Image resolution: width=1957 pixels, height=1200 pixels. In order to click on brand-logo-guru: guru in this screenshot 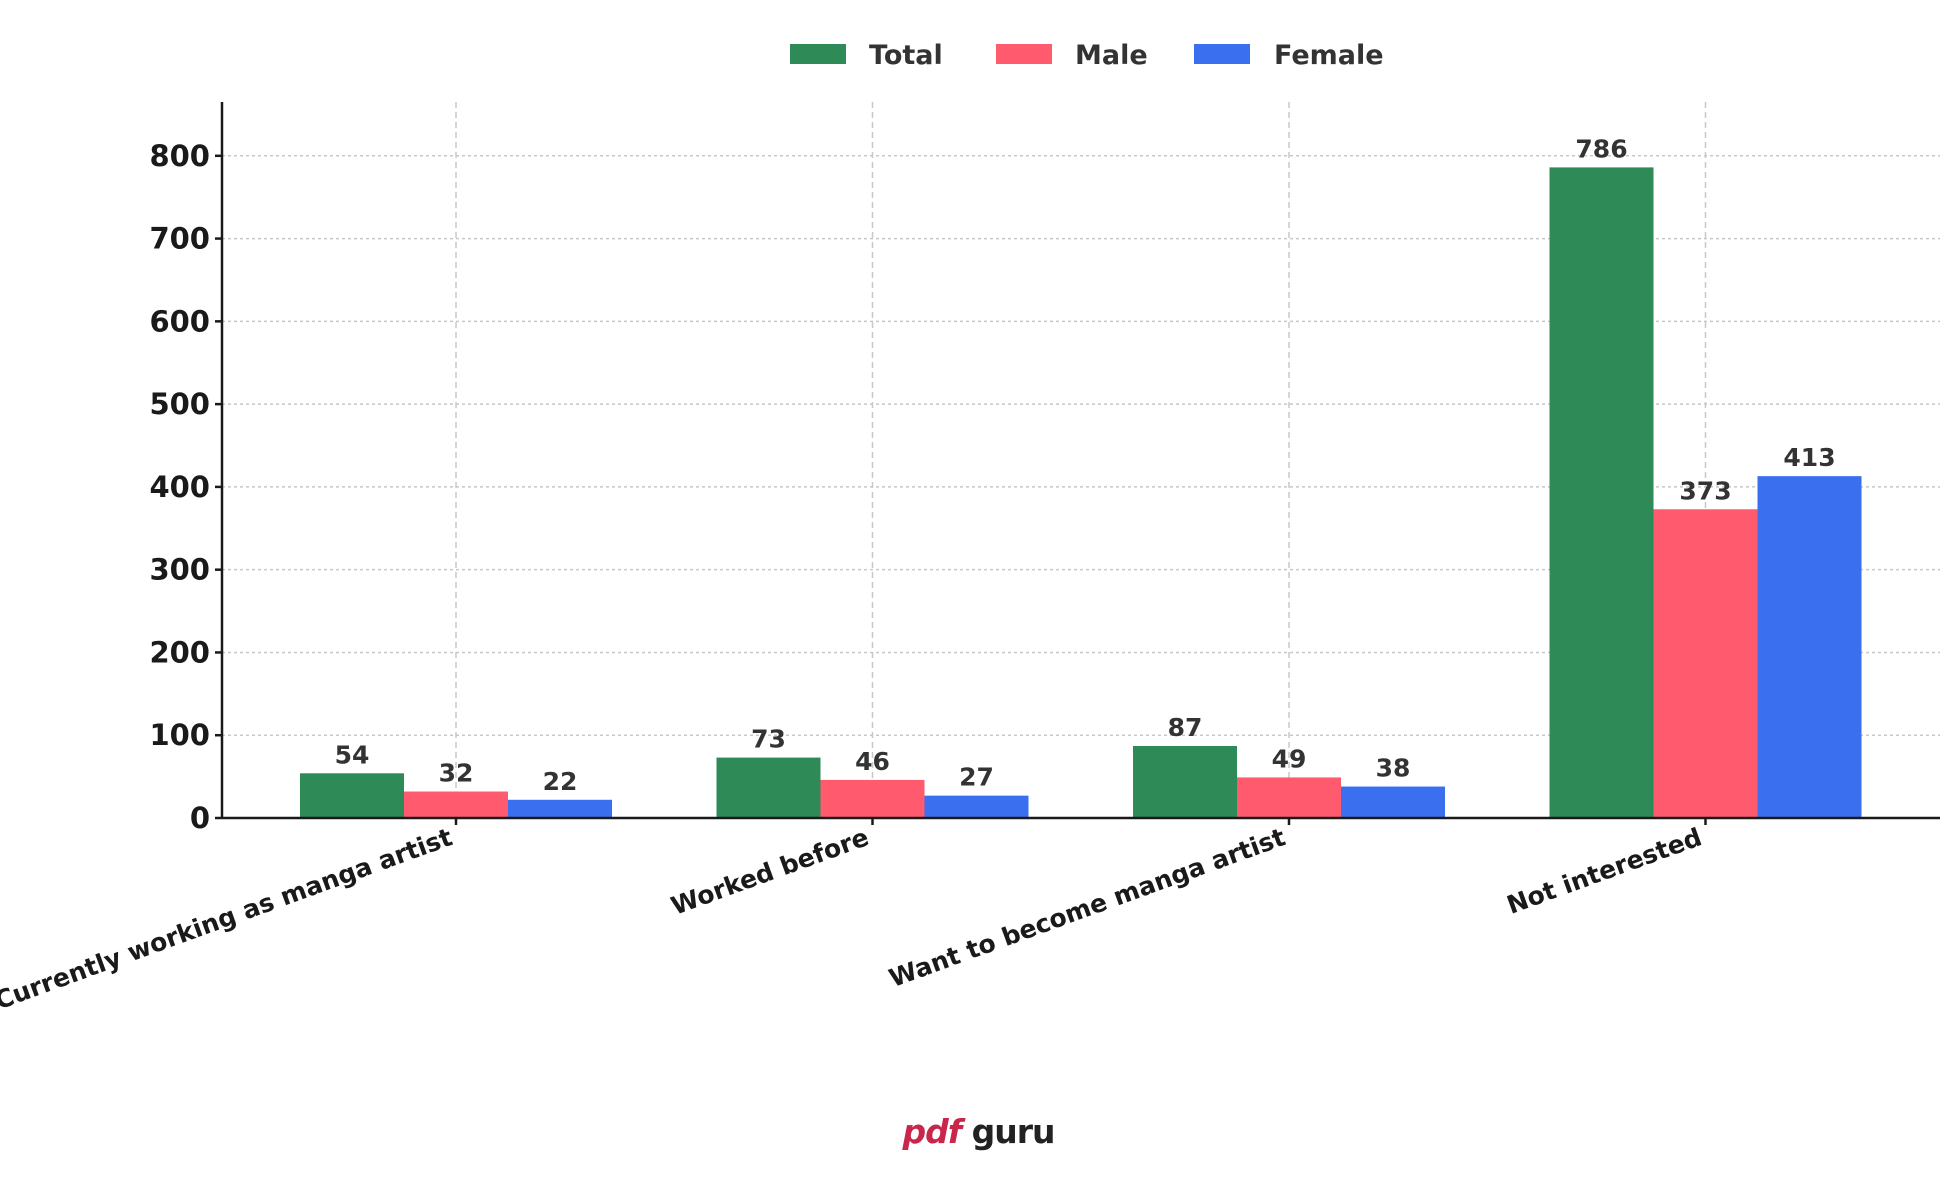, I will do `click(1008, 1131)`.